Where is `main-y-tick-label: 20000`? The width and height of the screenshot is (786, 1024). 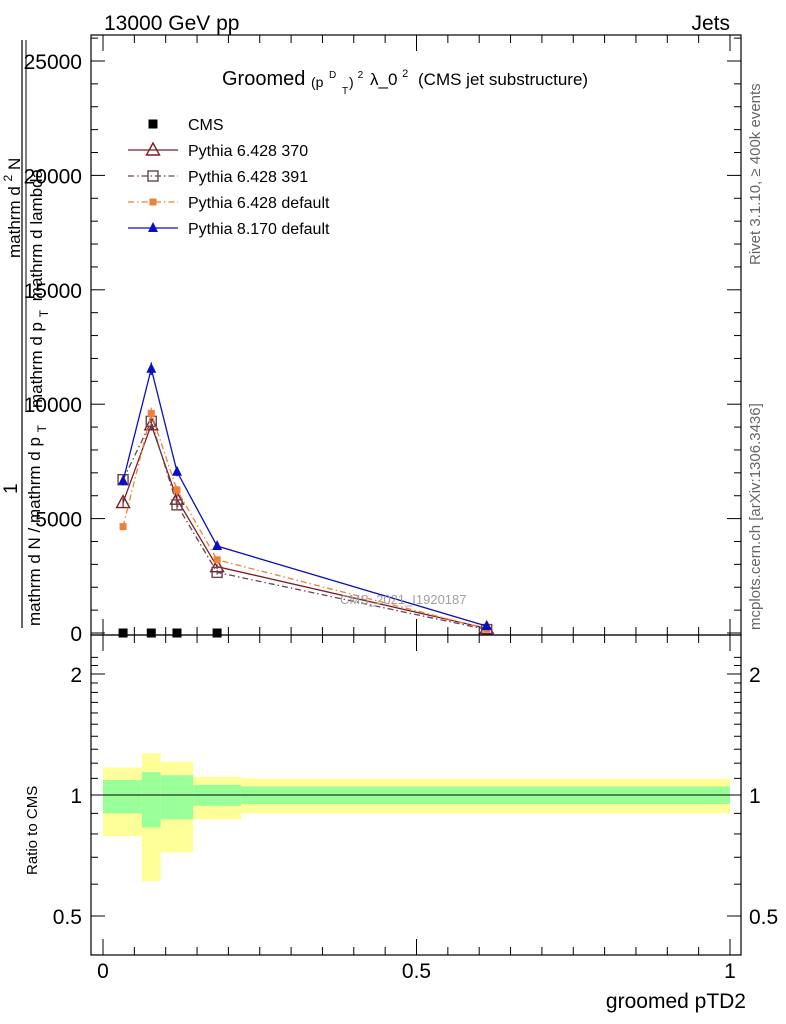 main-y-tick-label: 20000 is located at coordinates (53, 176).